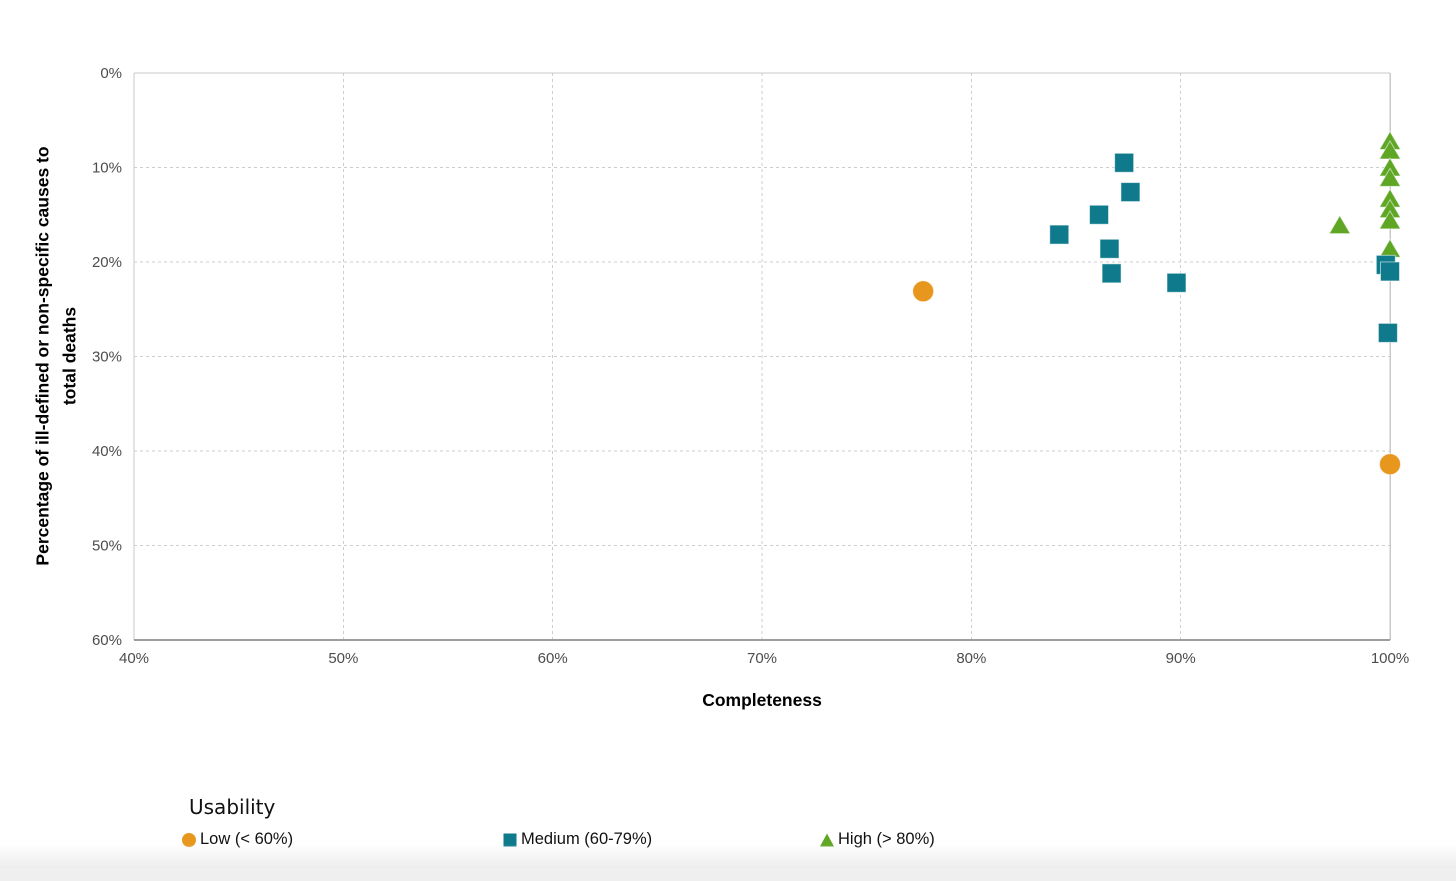 The height and width of the screenshot is (881, 1456). I want to click on x-tick-label: 70%, so click(762, 658).